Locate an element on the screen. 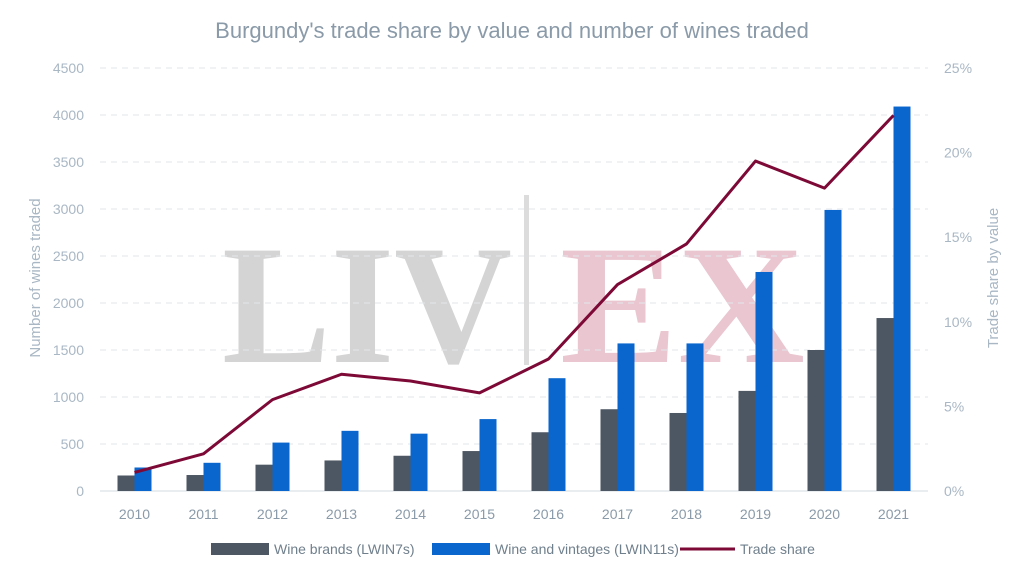 This screenshot has height=576, width=1024. x-tick-label: 2021 is located at coordinates (893, 514).